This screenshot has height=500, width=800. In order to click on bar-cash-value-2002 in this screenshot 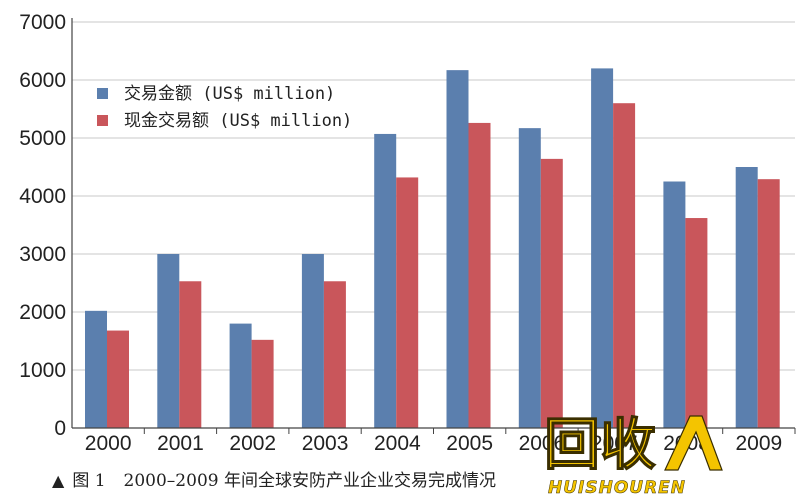, I will do `click(262, 383)`.